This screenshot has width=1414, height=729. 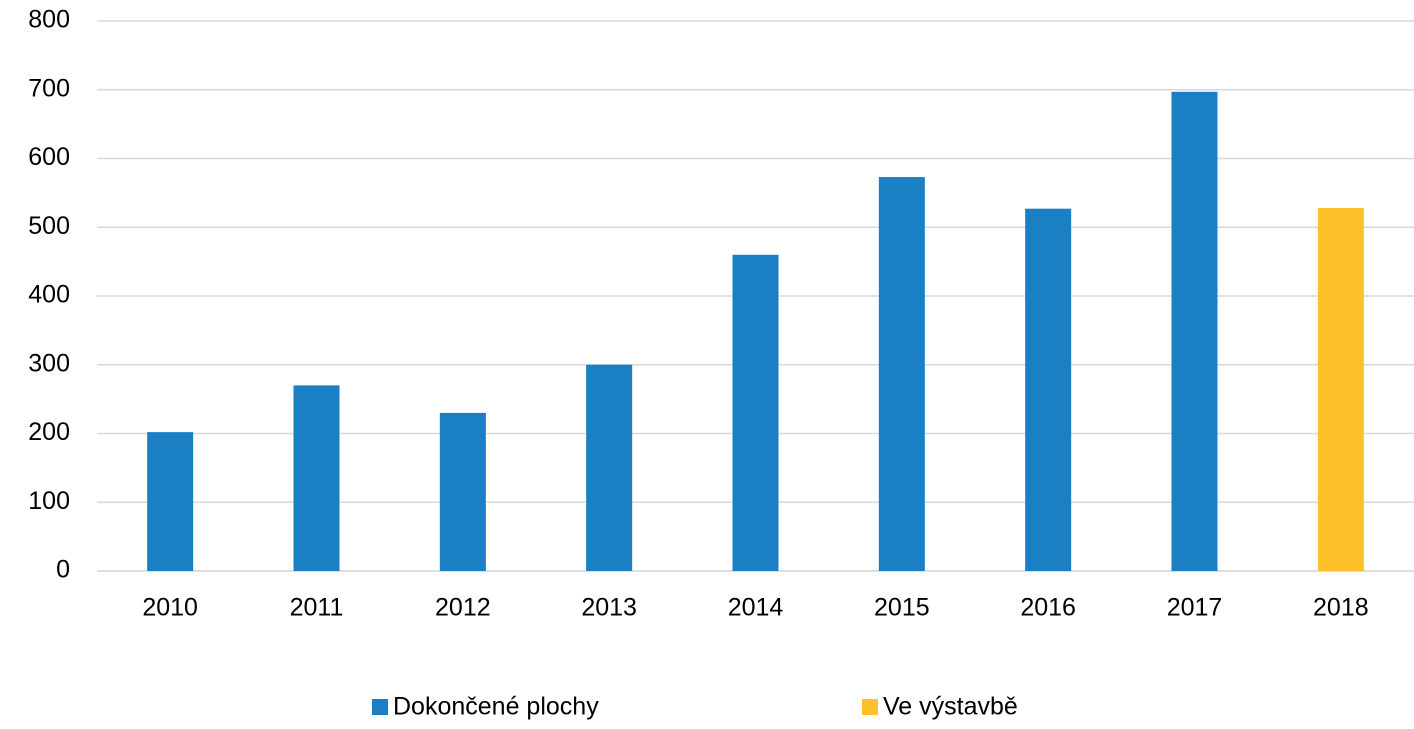 I want to click on x-tick-label: 2012, so click(x=463, y=608).